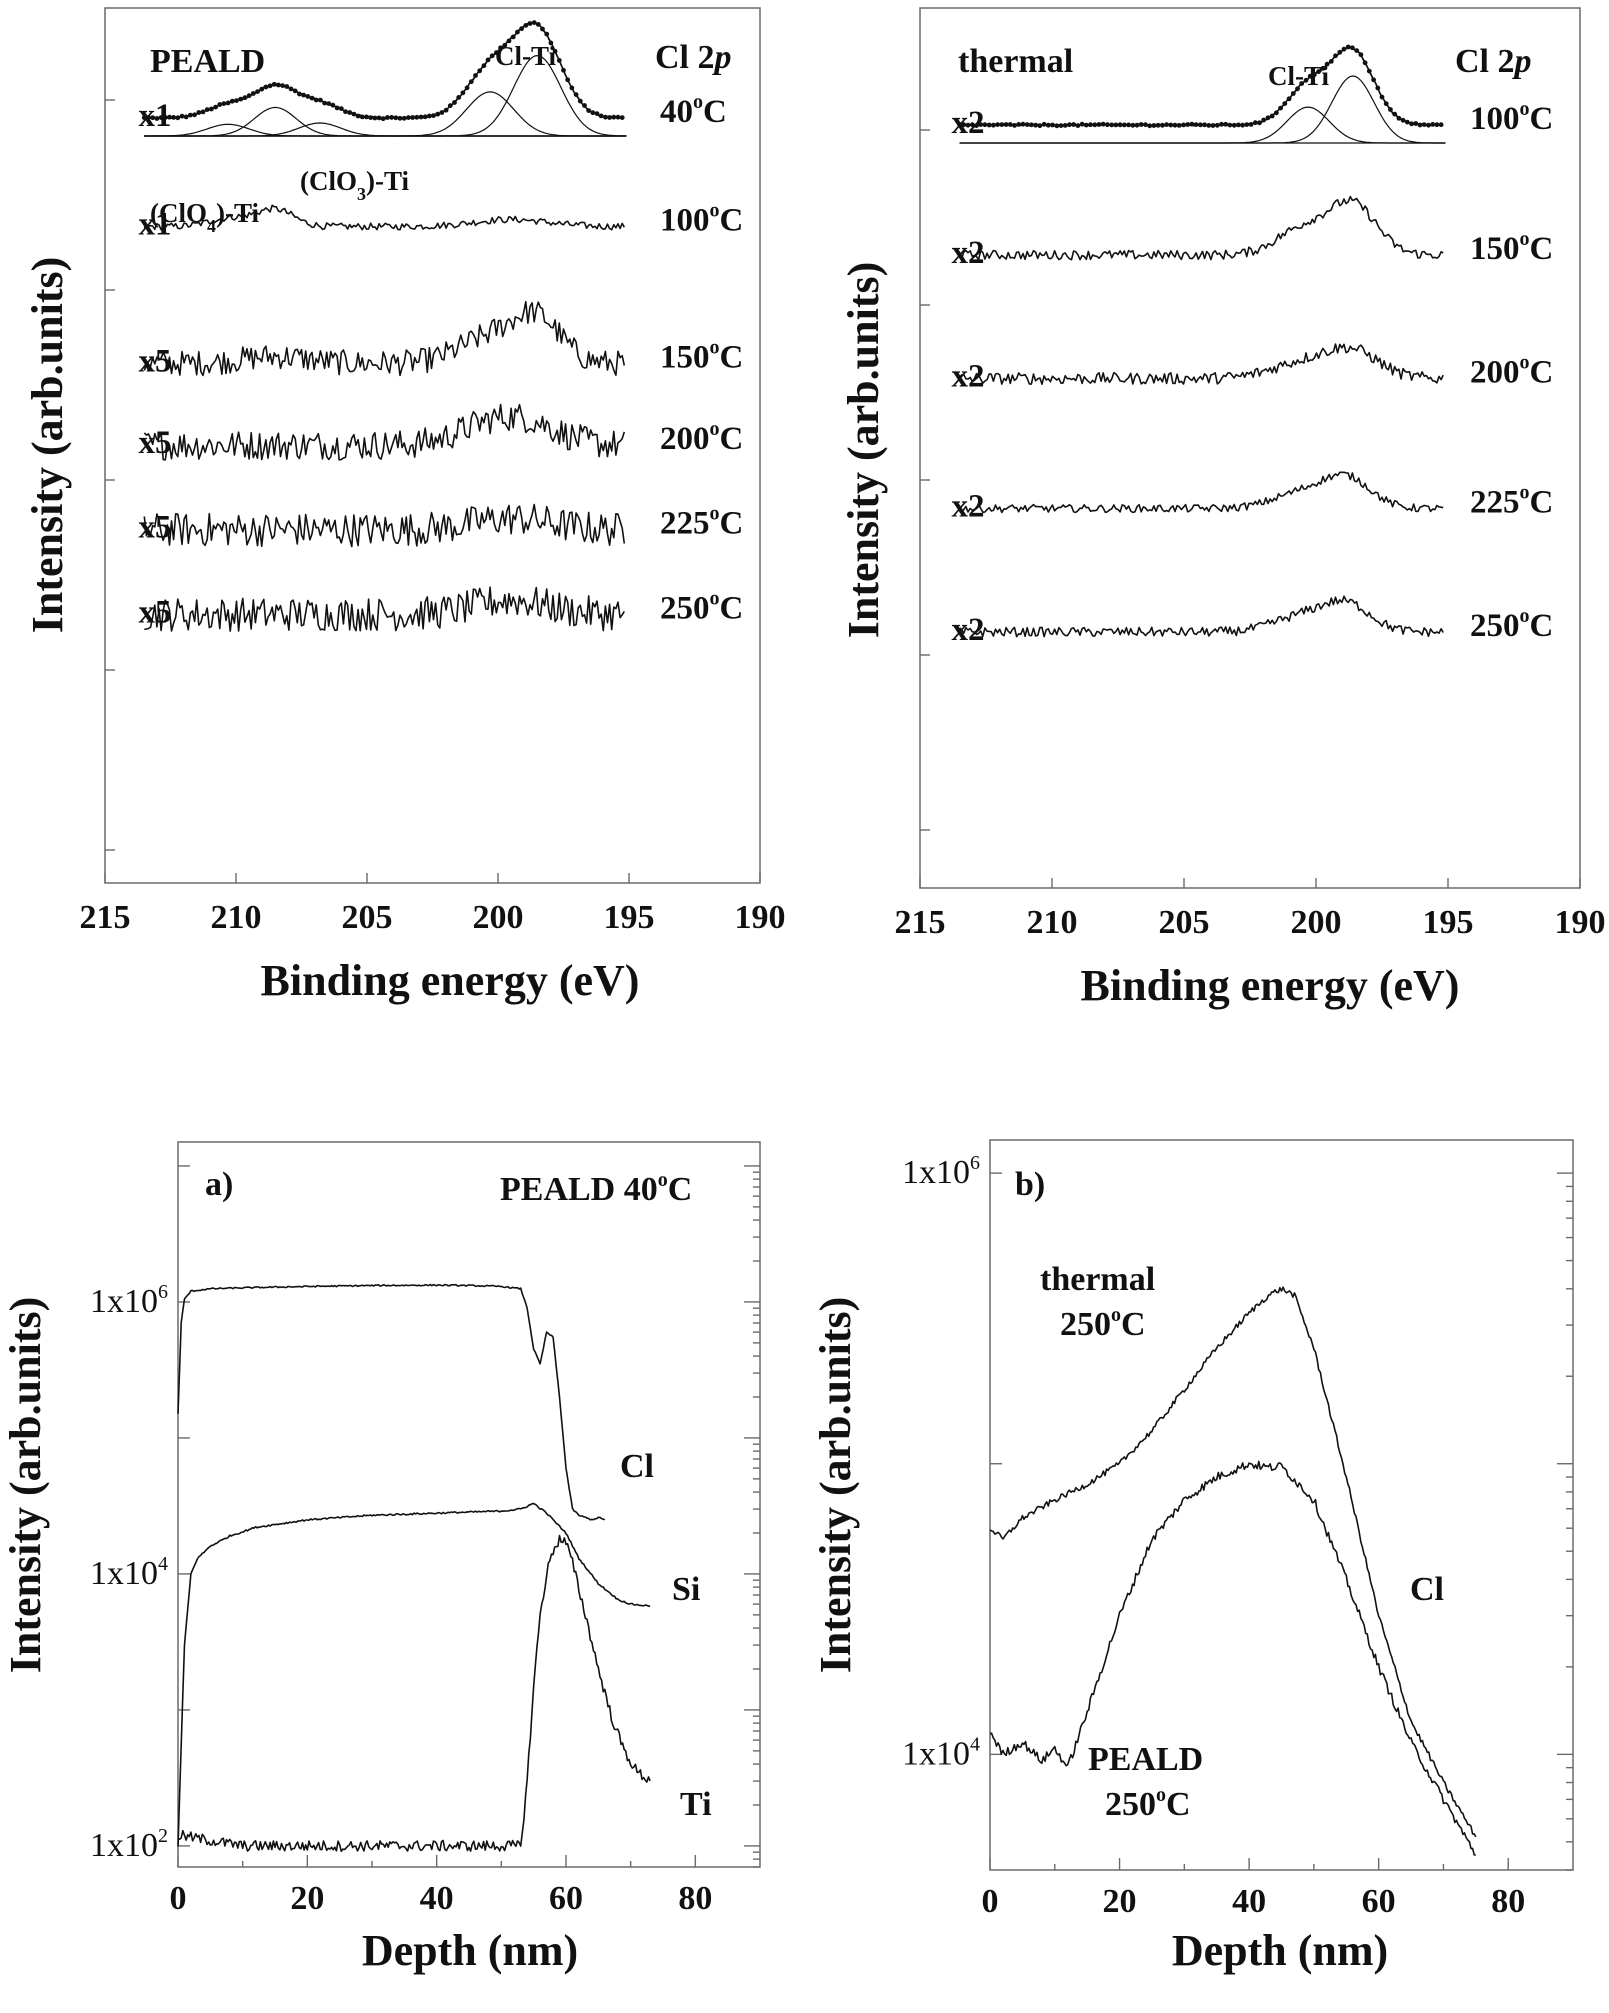 This screenshot has height=2013, width=1609. What do you see at coordinates (1522, 61) in the screenshot?
I see `core-level-italic: p` at bounding box center [1522, 61].